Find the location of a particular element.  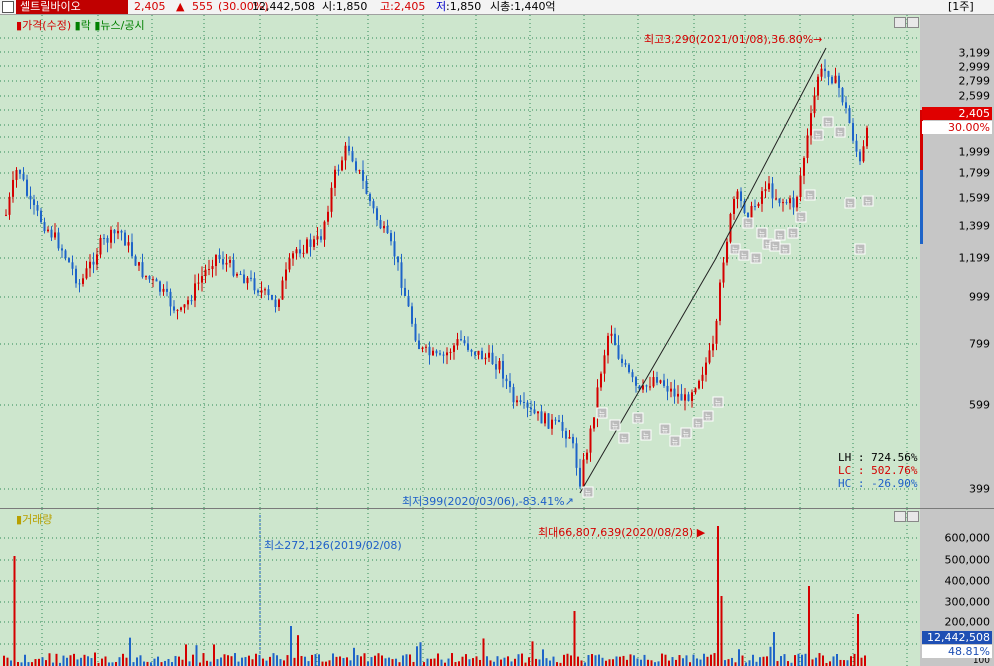

price-axis-label: 1,399 is located at coordinates (974, 226).